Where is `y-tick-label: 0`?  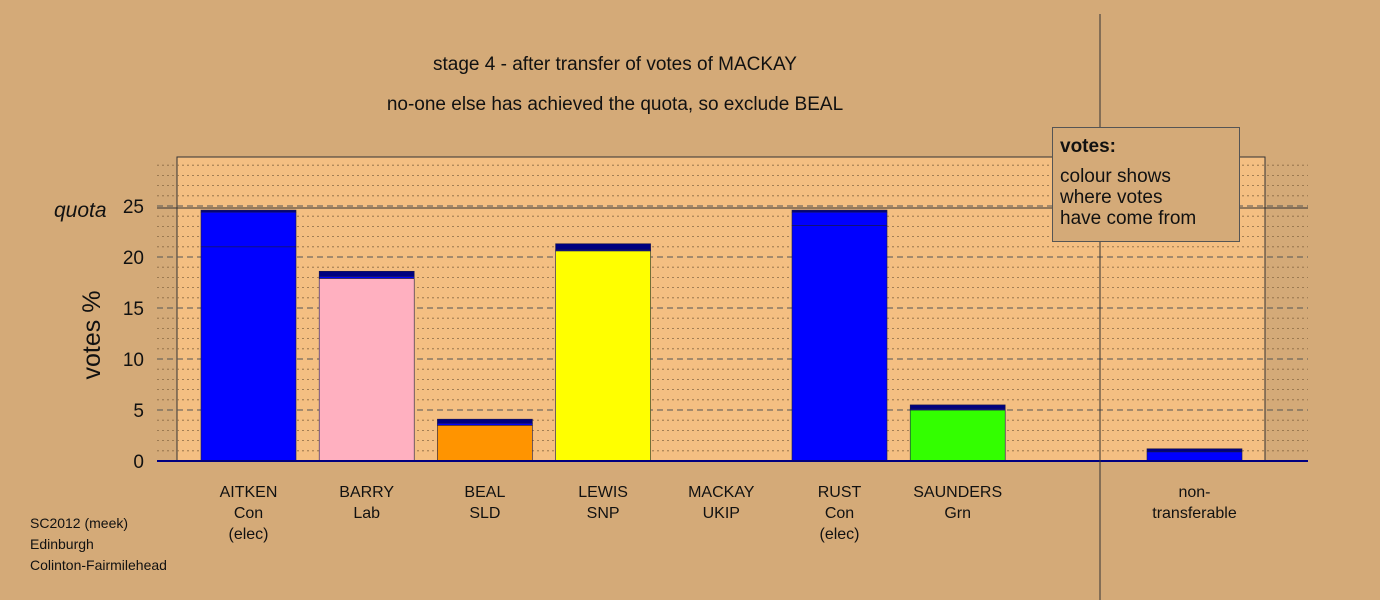 y-tick-label: 0 is located at coordinates (138, 462).